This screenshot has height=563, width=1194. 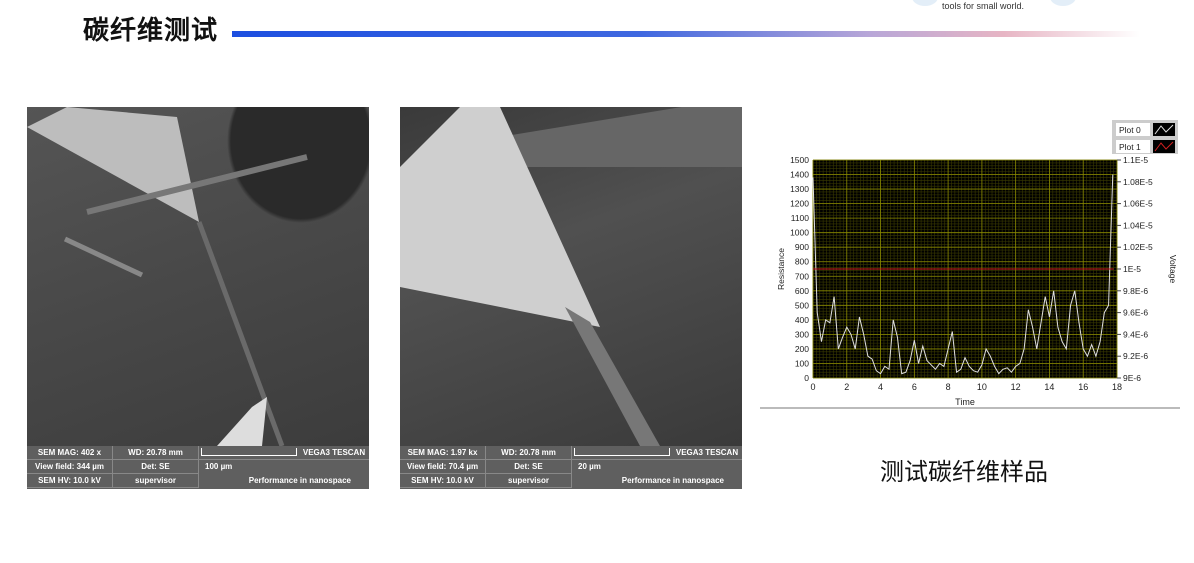 What do you see at coordinates (802, 305) in the screenshot?
I see `y-tick-label: 500` at bounding box center [802, 305].